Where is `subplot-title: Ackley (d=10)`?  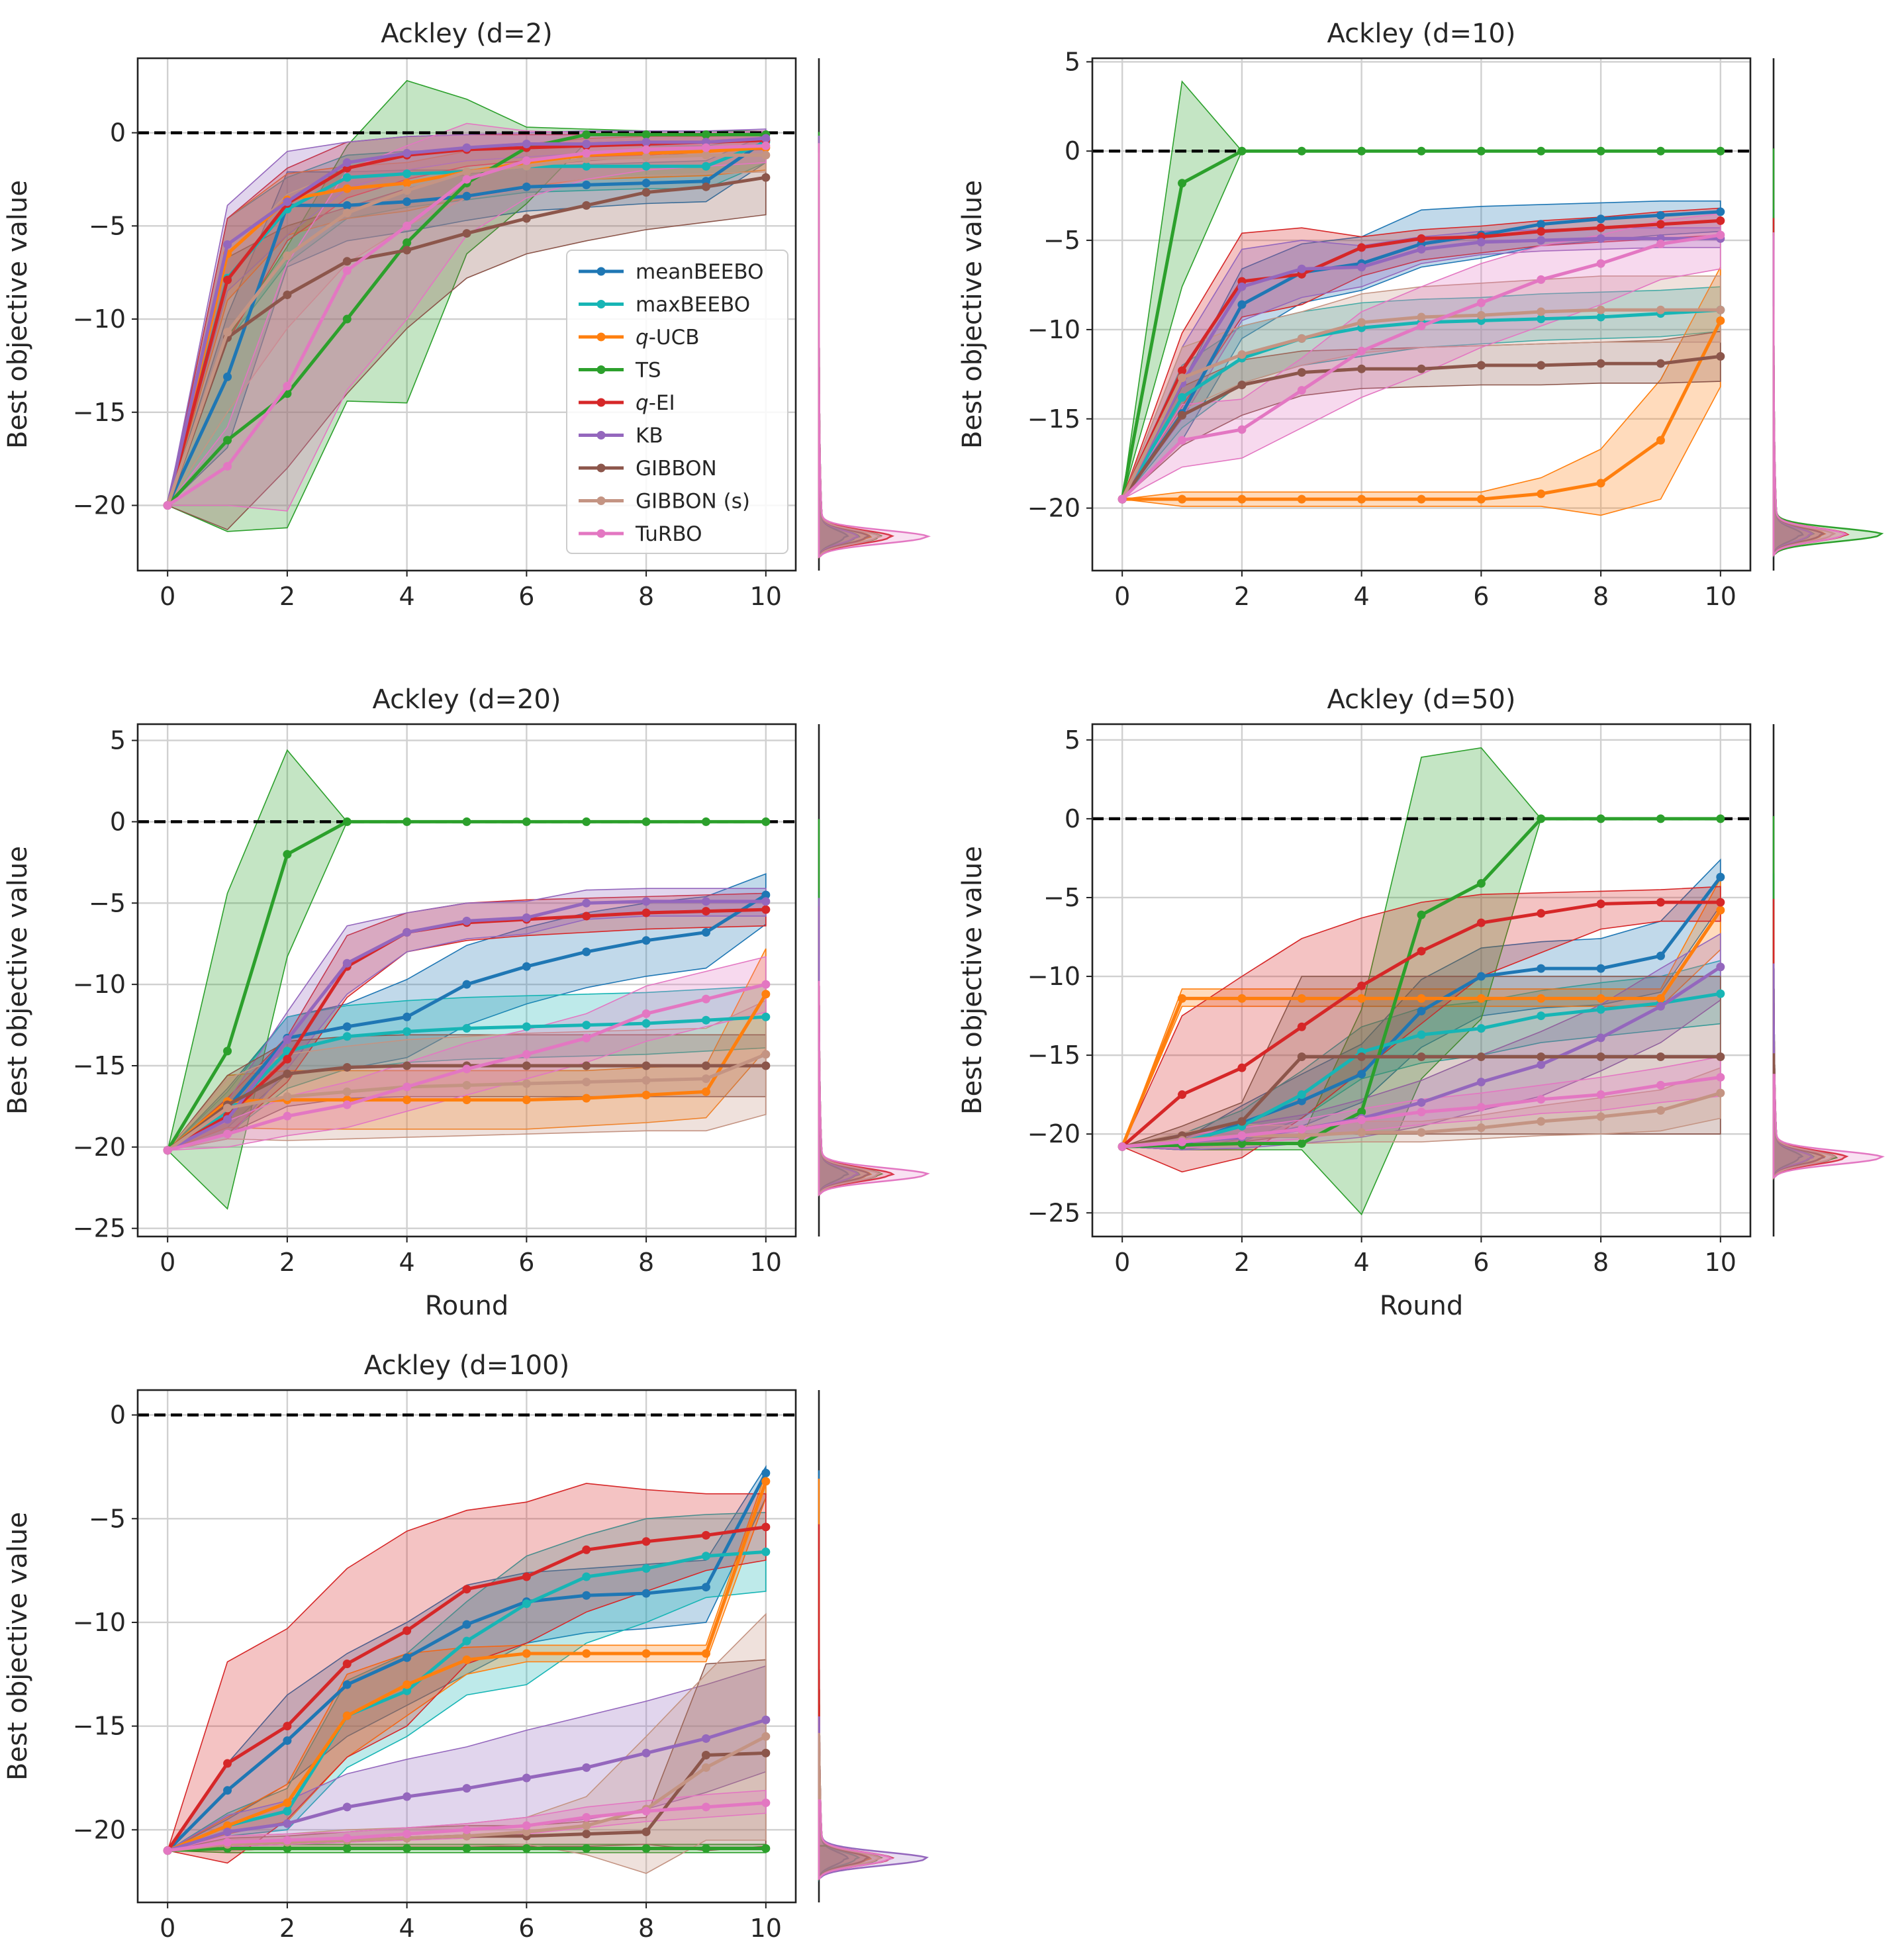 subplot-title: Ackley (d=10) is located at coordinates (1422, 34).